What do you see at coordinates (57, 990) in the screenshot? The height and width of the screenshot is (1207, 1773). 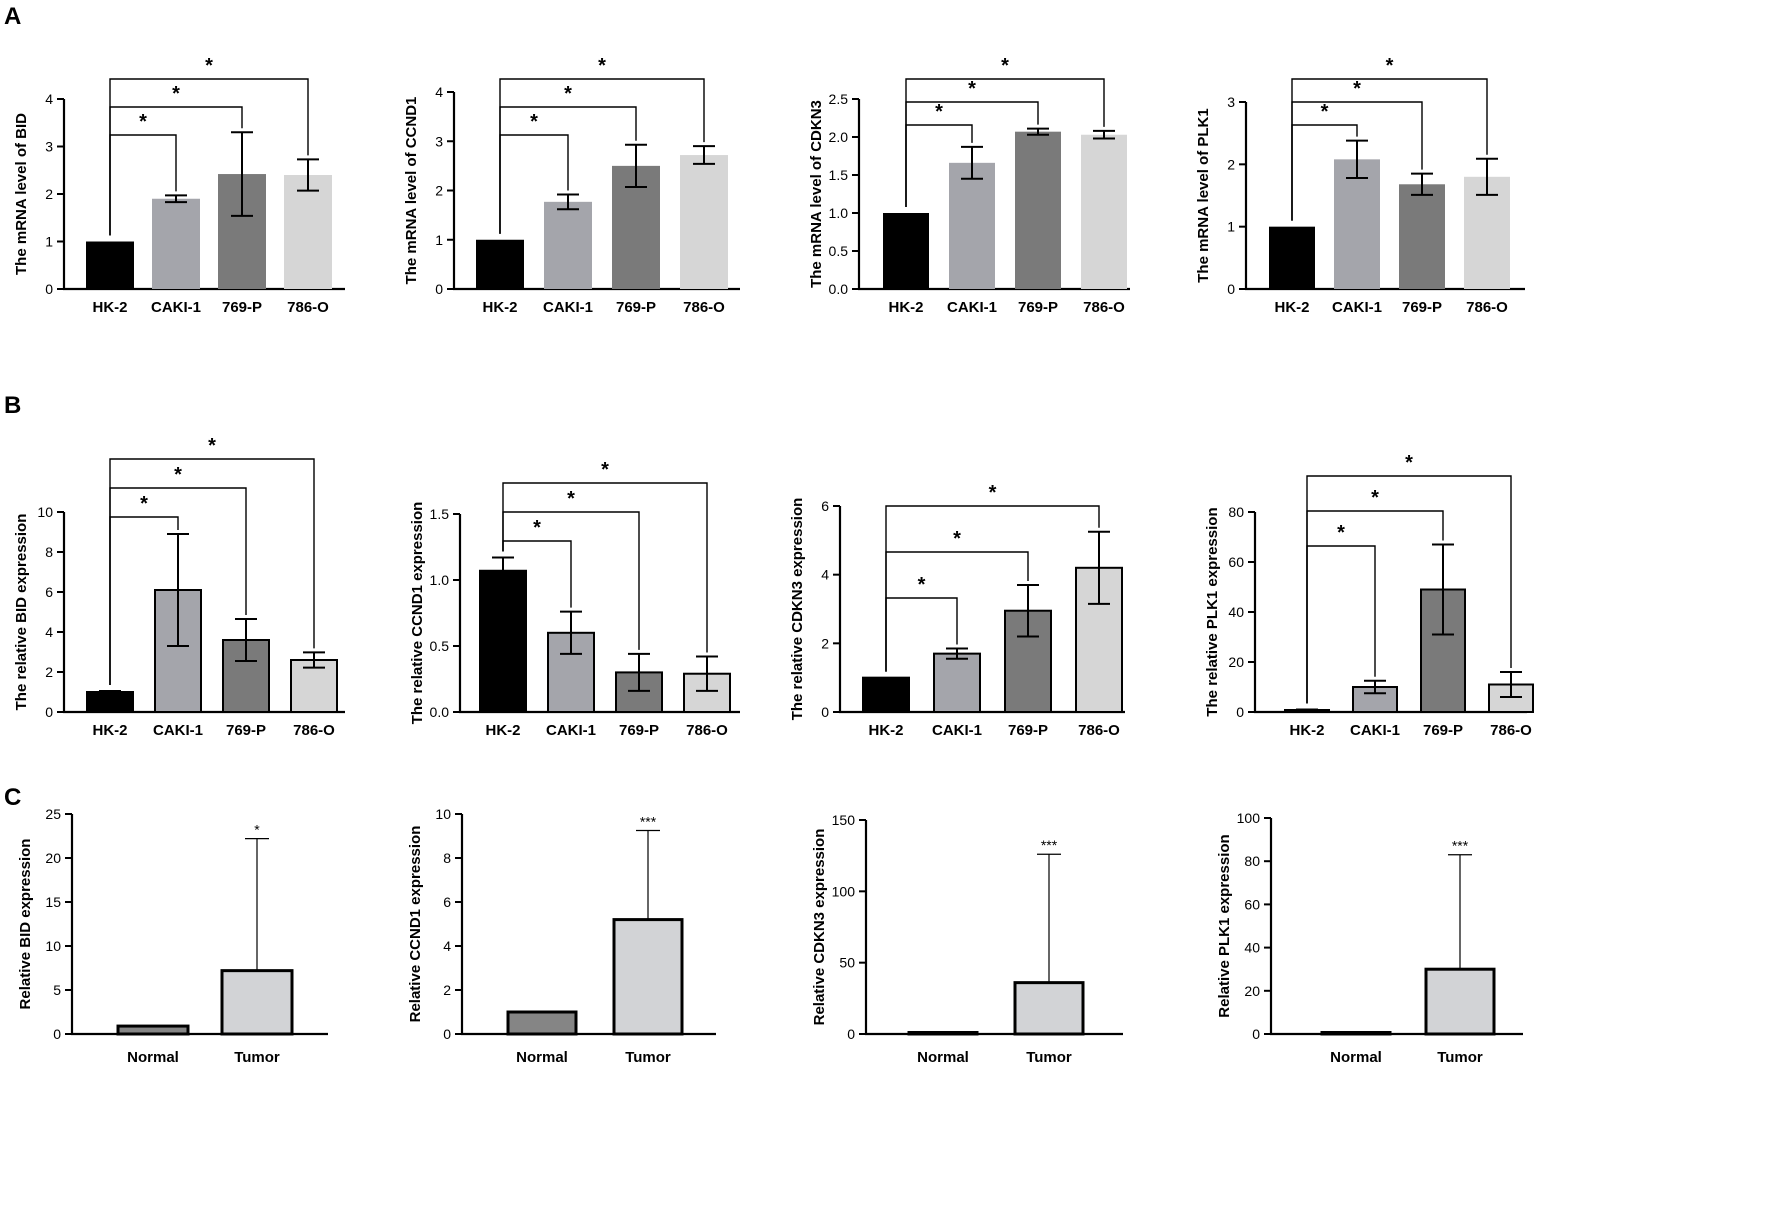 I see `y-tick-label: 5` at bounding box center [57, 990].